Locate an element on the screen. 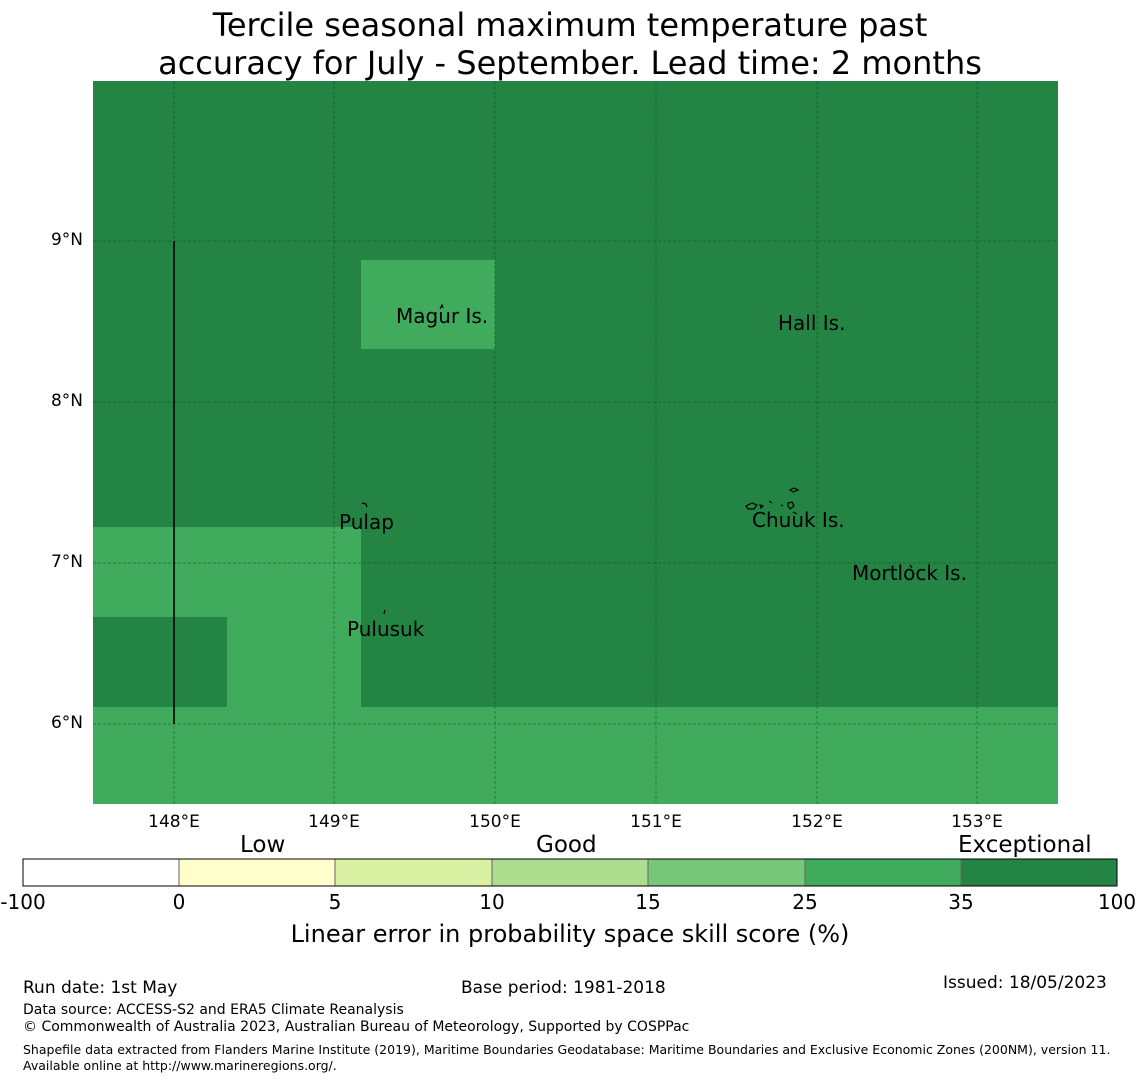 The image size is (1140, 1080). colorbar-dividers is located at coordinates (570, 872).